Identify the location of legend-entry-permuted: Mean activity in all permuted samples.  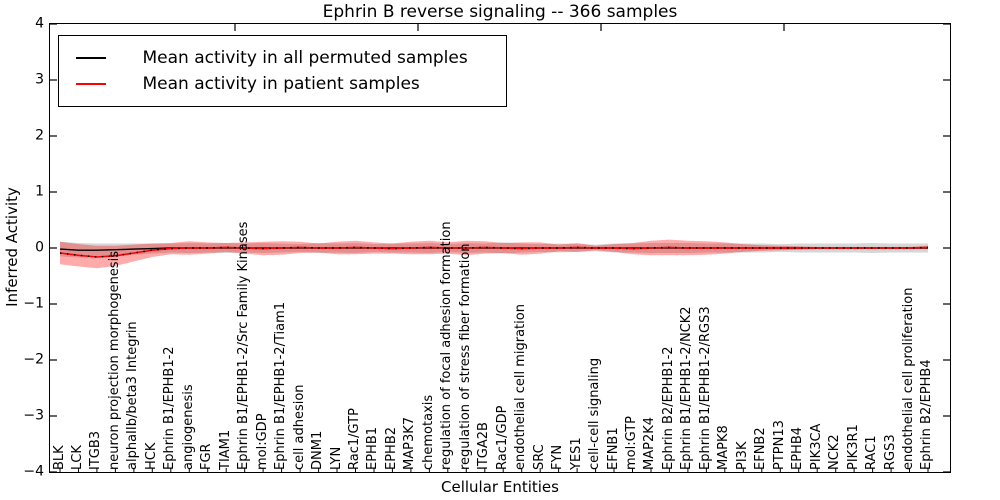
(282, 58).